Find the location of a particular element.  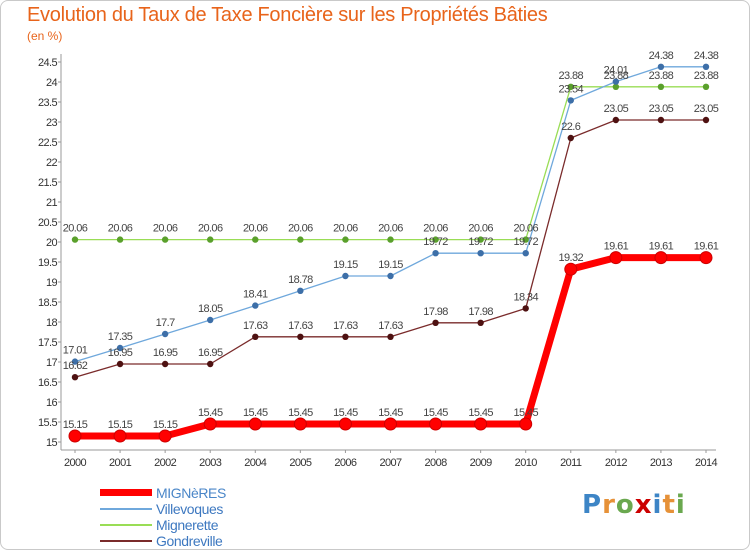

y-tick-label: 15.5 is located at coordinates (47, 423).